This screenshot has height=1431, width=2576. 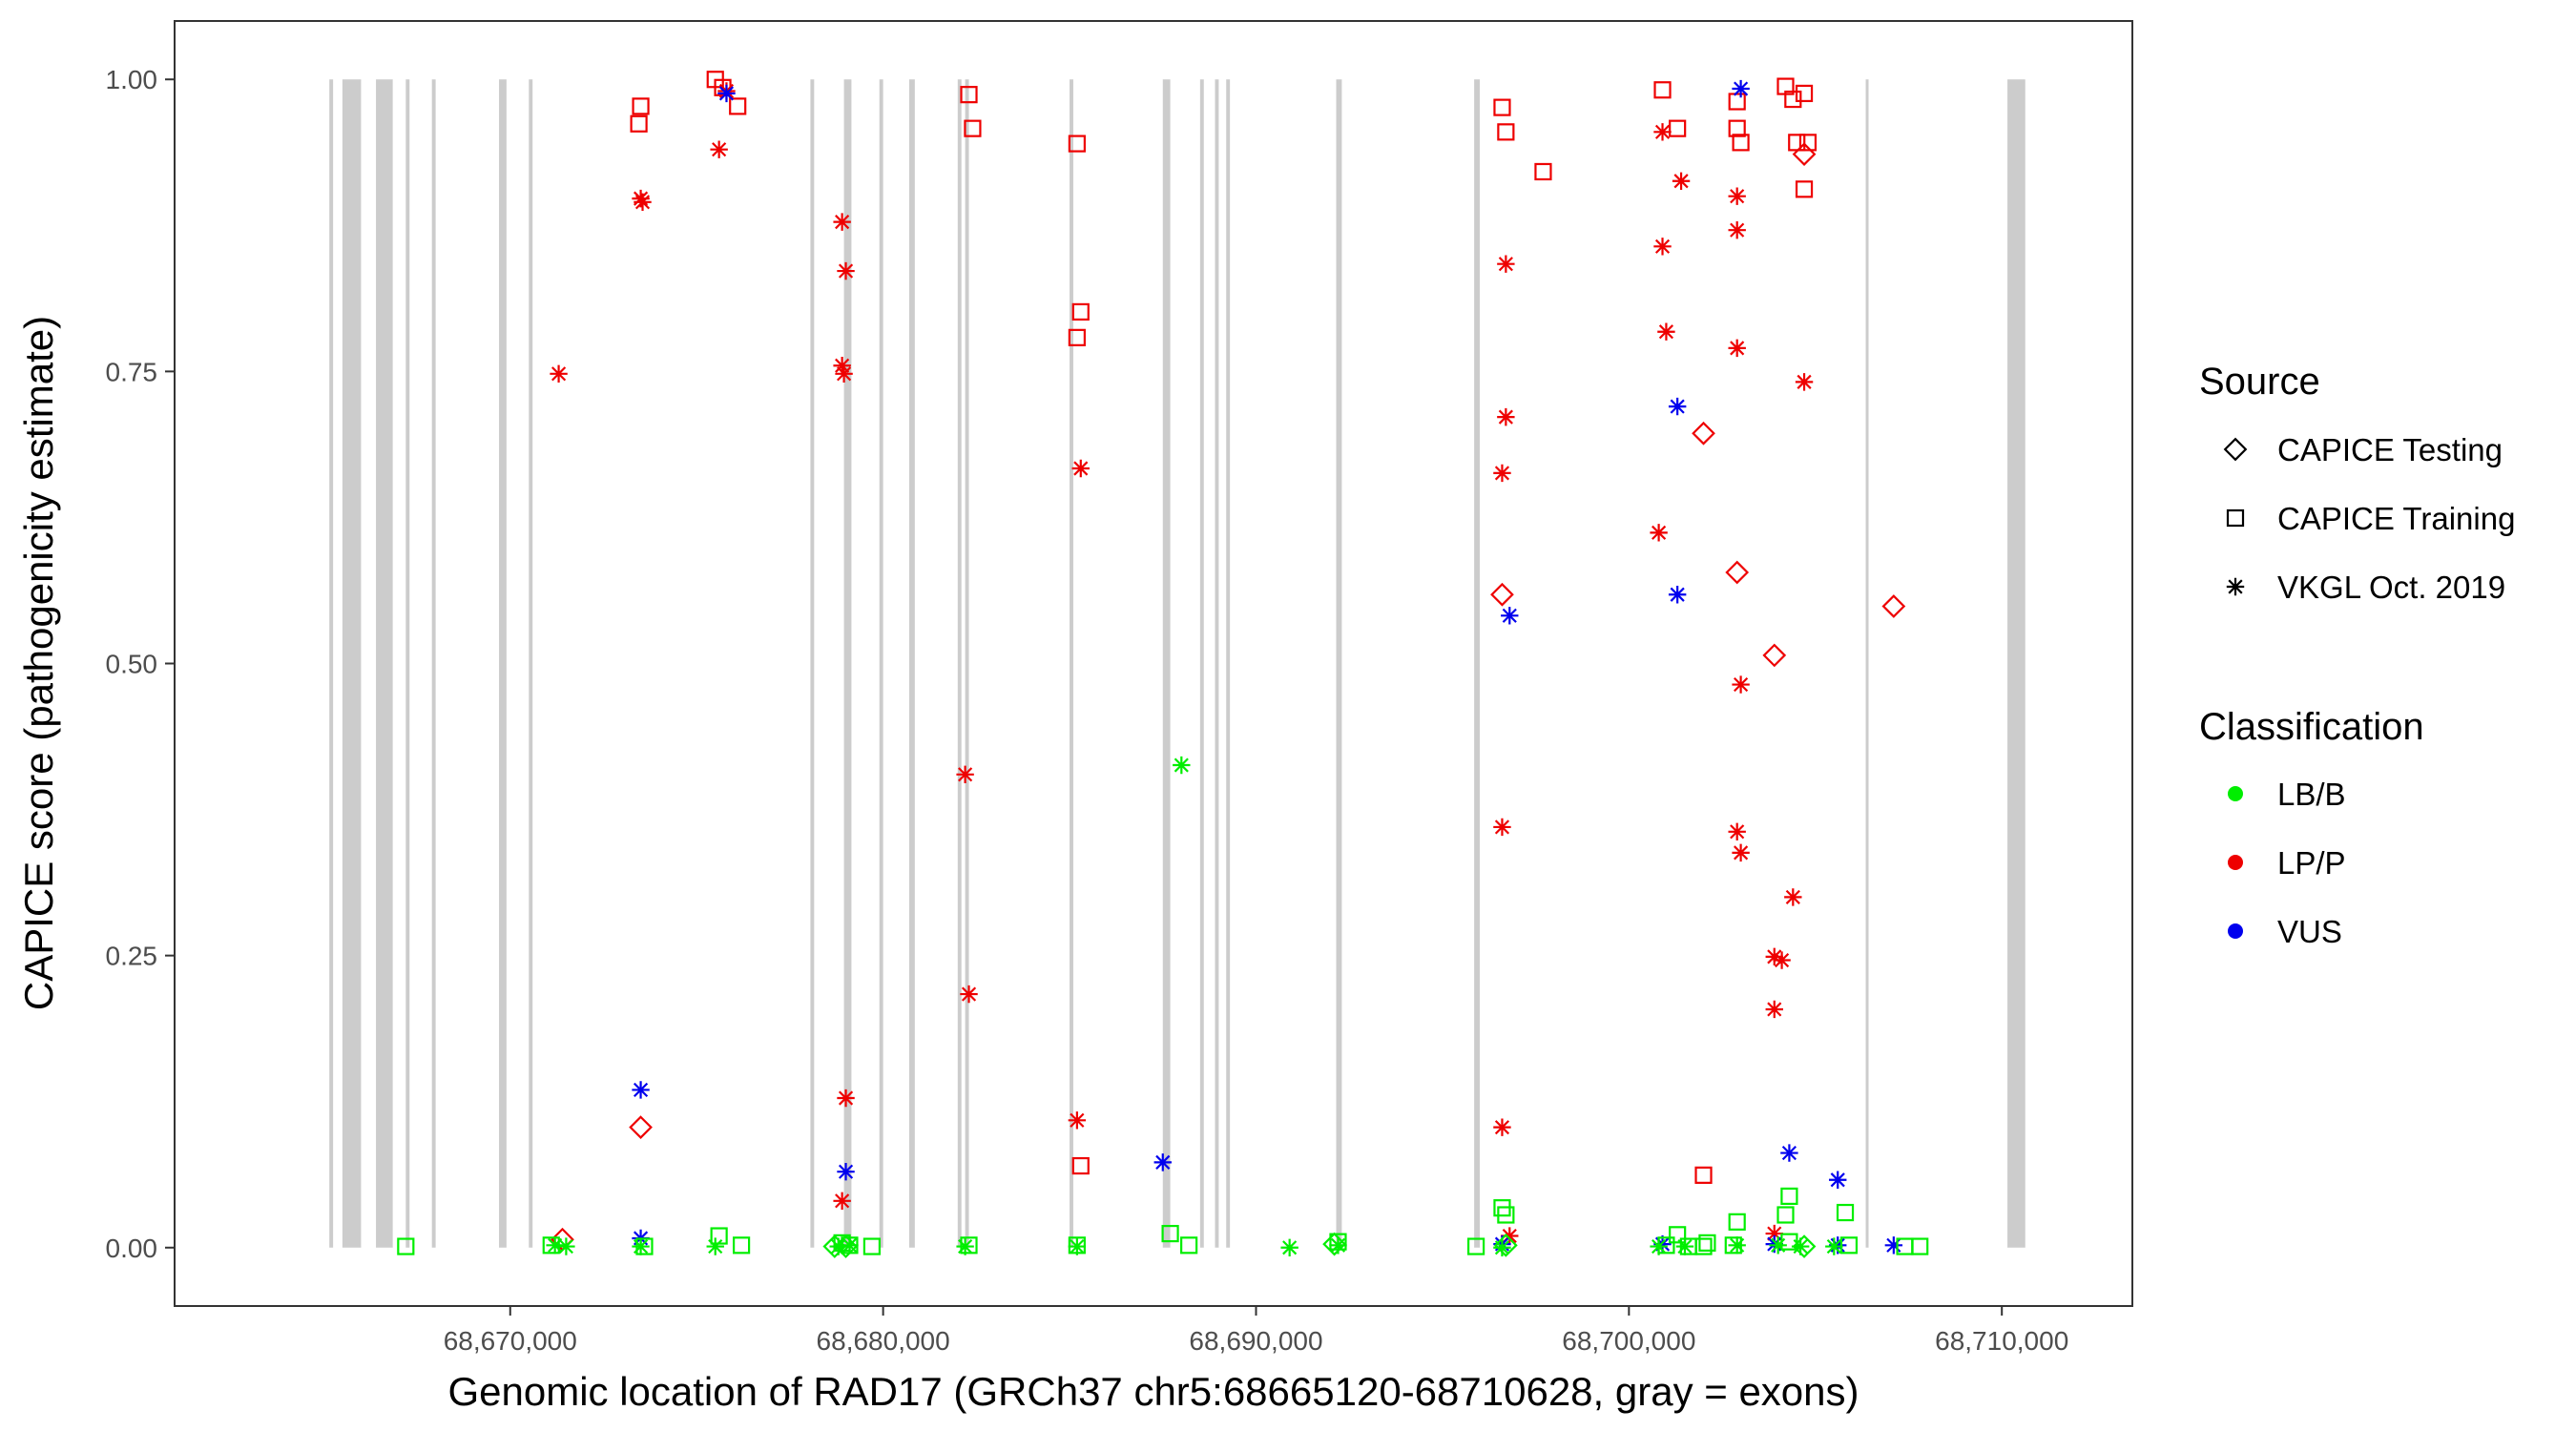 What do you see at coordinates (132, 79) in the screenshot?
I see `y-tick-label-5: 1.00` at bounding box center [132, 79].